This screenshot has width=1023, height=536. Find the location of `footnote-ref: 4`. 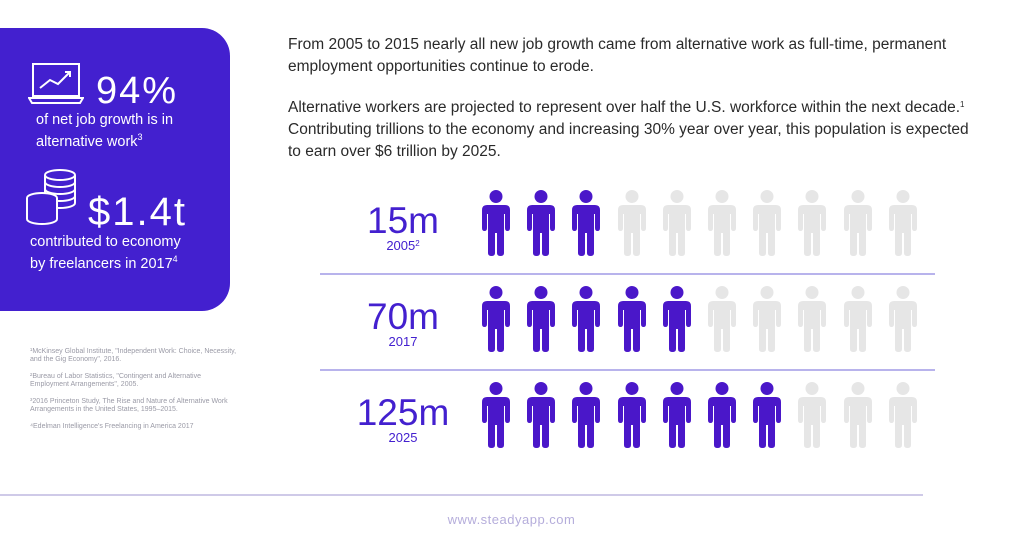

footnote-ref: 4 is located at coordinates (175, 259).